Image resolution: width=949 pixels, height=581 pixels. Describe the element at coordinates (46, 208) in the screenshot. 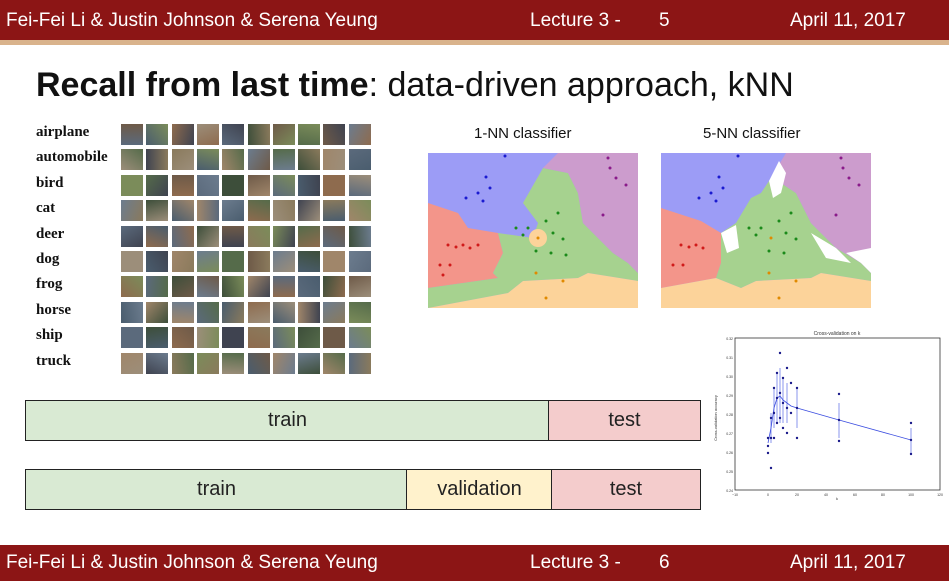

I see `class-label-cat: cat` at that location.